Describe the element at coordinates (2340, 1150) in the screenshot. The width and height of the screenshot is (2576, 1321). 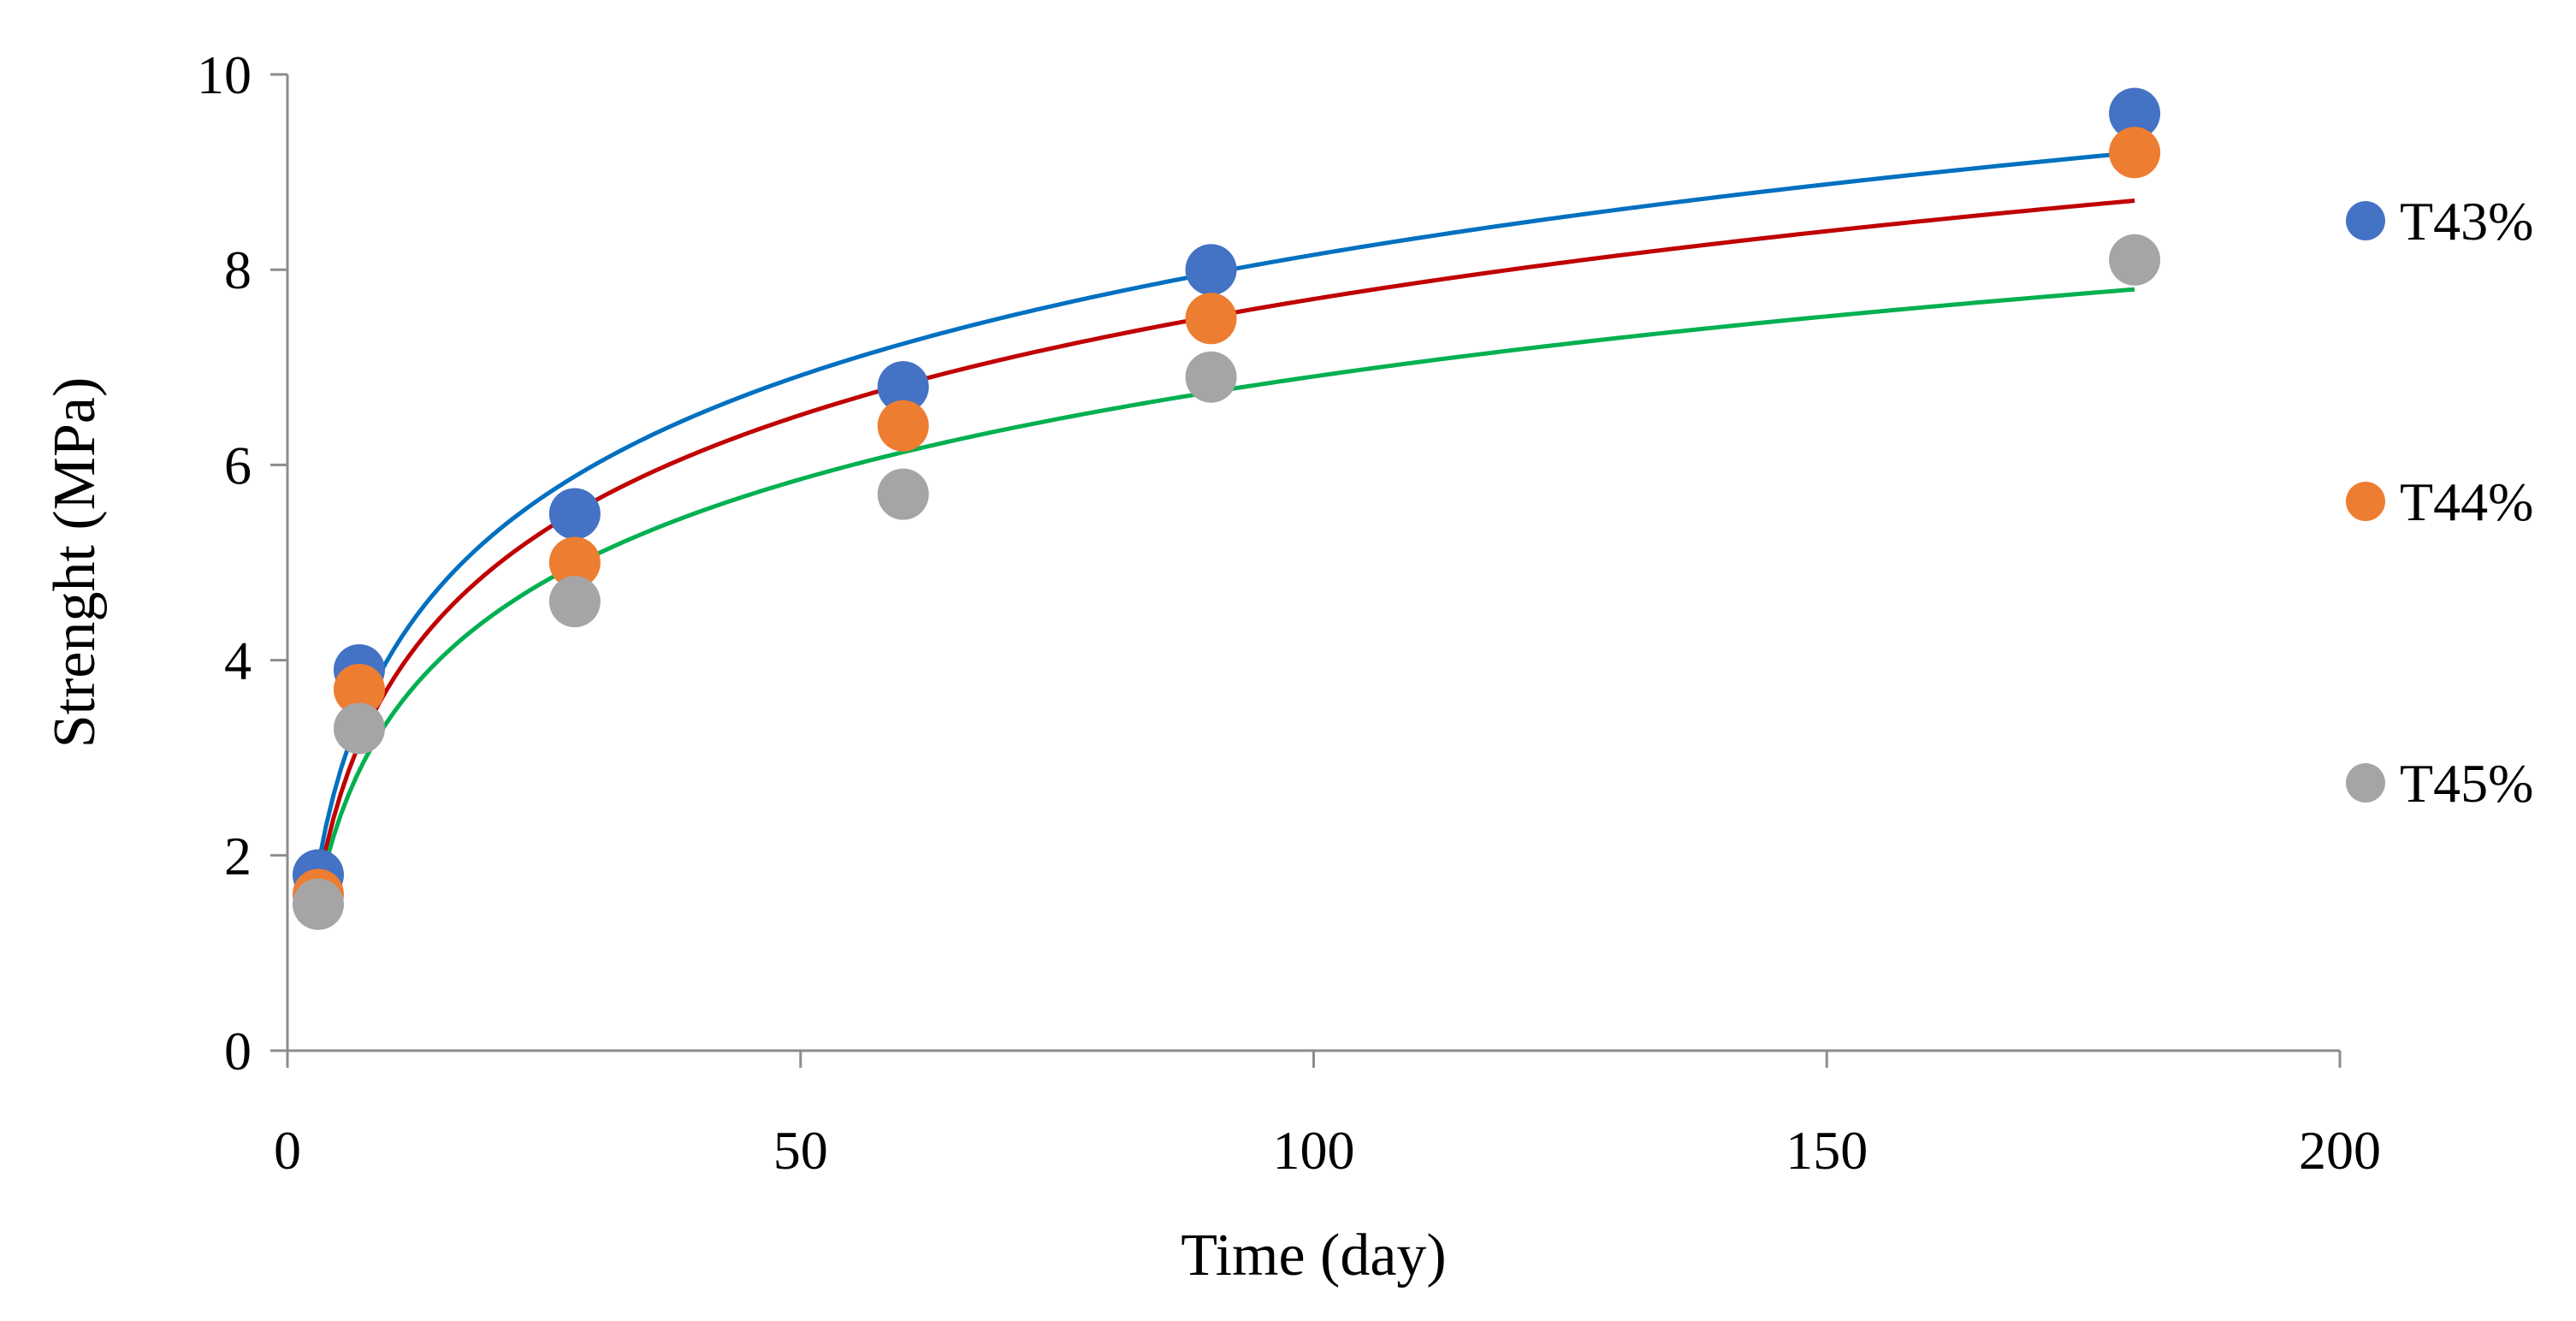
I see `x-tick-label: 200` at that location.